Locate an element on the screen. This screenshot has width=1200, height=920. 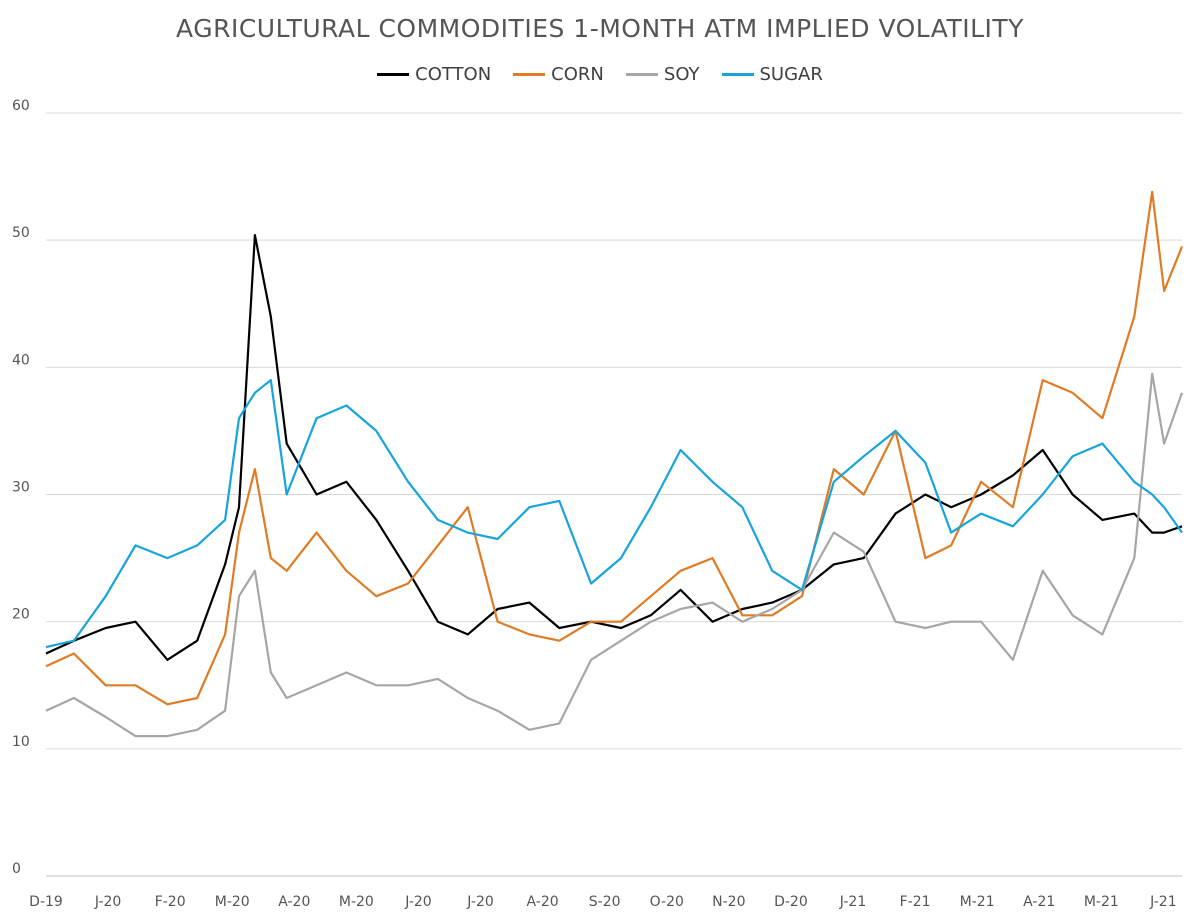
legend-item-corn: CORN is located at coordinates (558, 74).